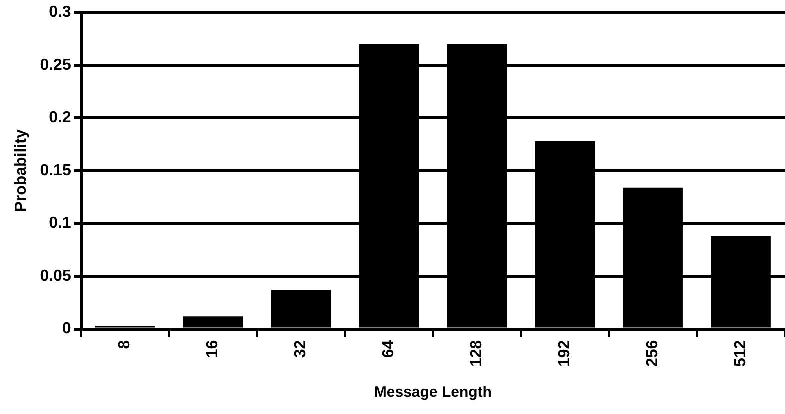 The image size is (785, 414). What do you see at coordinates (56, 65) in the screenshot?
I see `y-tick-label: 0.25` at bounding box center [56, 65].